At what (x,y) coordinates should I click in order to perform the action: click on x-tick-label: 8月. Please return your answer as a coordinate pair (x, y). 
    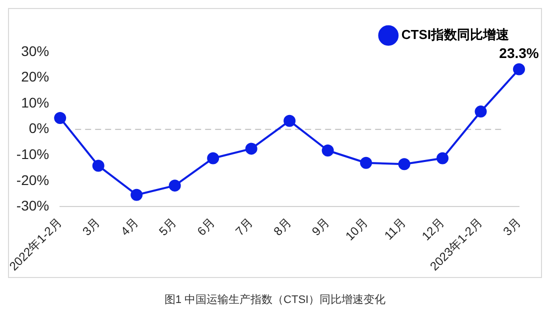
    Looking at the image, I should click on (282, 226).